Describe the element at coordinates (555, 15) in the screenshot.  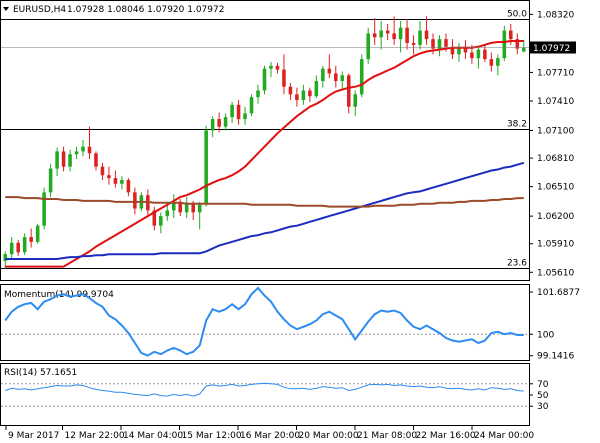
I see `price-tick-label: 1.08320` at that location.